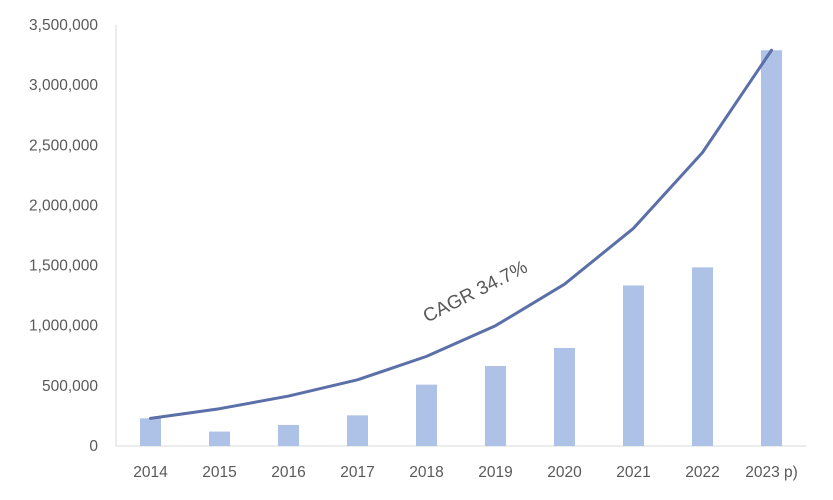 This screenshot has height=500, width=833. Describe the element at coordinates (63, 266) in the screenshot. I see `y-tick-label: 1,500,000` at that location.